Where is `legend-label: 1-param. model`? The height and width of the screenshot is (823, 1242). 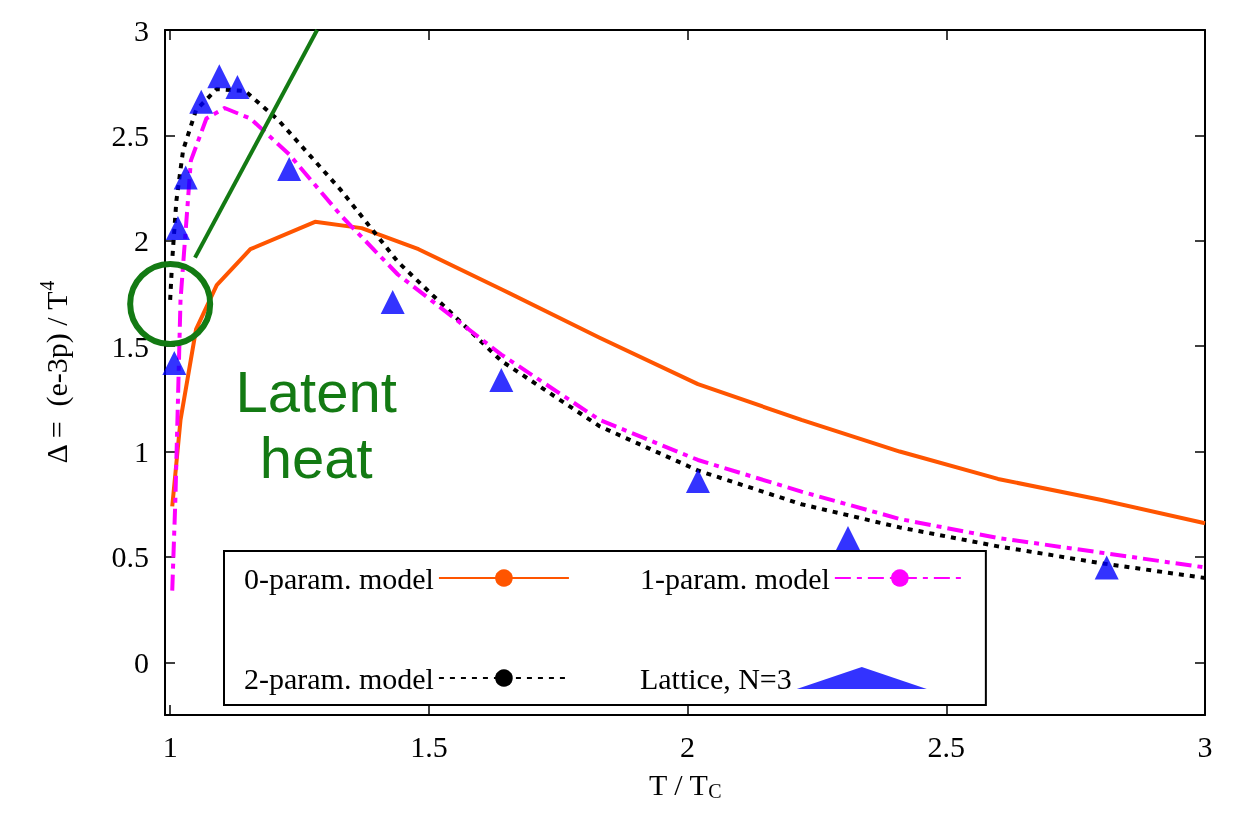
legend-label: 1-param. model is located at coordinates (734, 578).